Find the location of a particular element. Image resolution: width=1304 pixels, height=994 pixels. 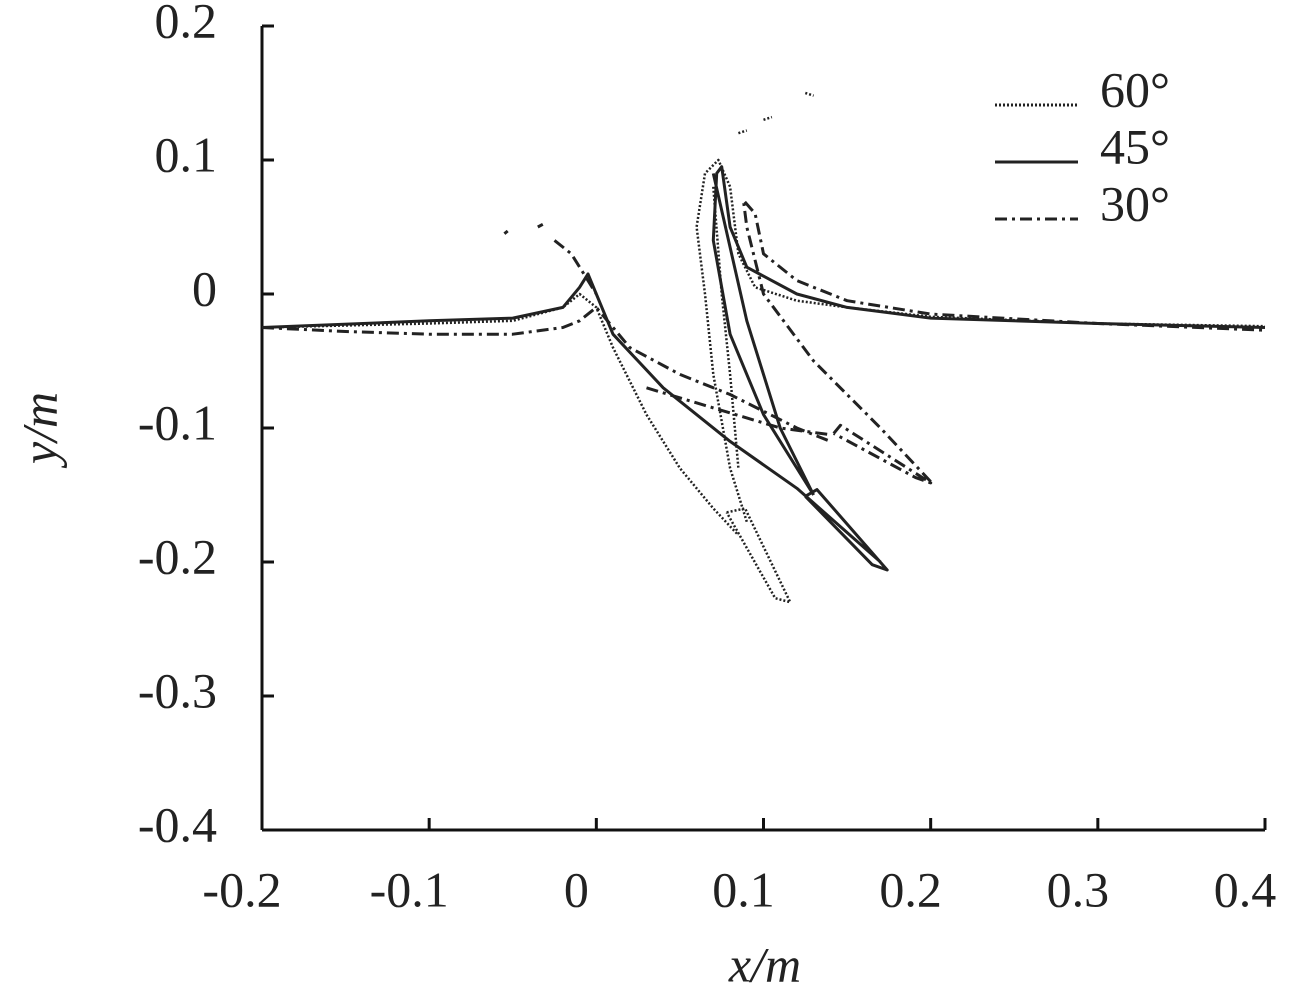

legend-label: 60° is located at coordinates (1135, 89).